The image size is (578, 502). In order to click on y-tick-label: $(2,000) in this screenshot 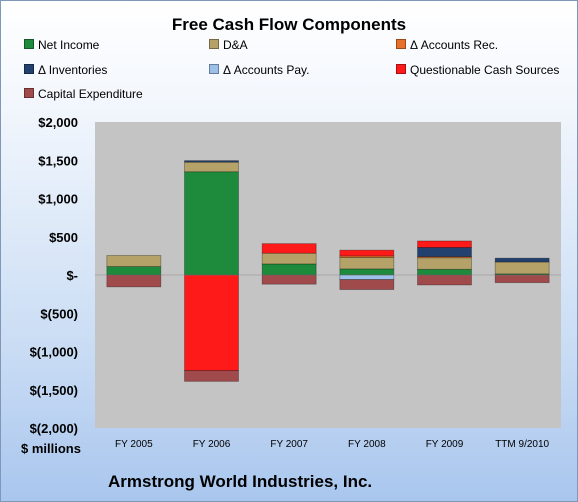, I will do `click(54, 428)`.